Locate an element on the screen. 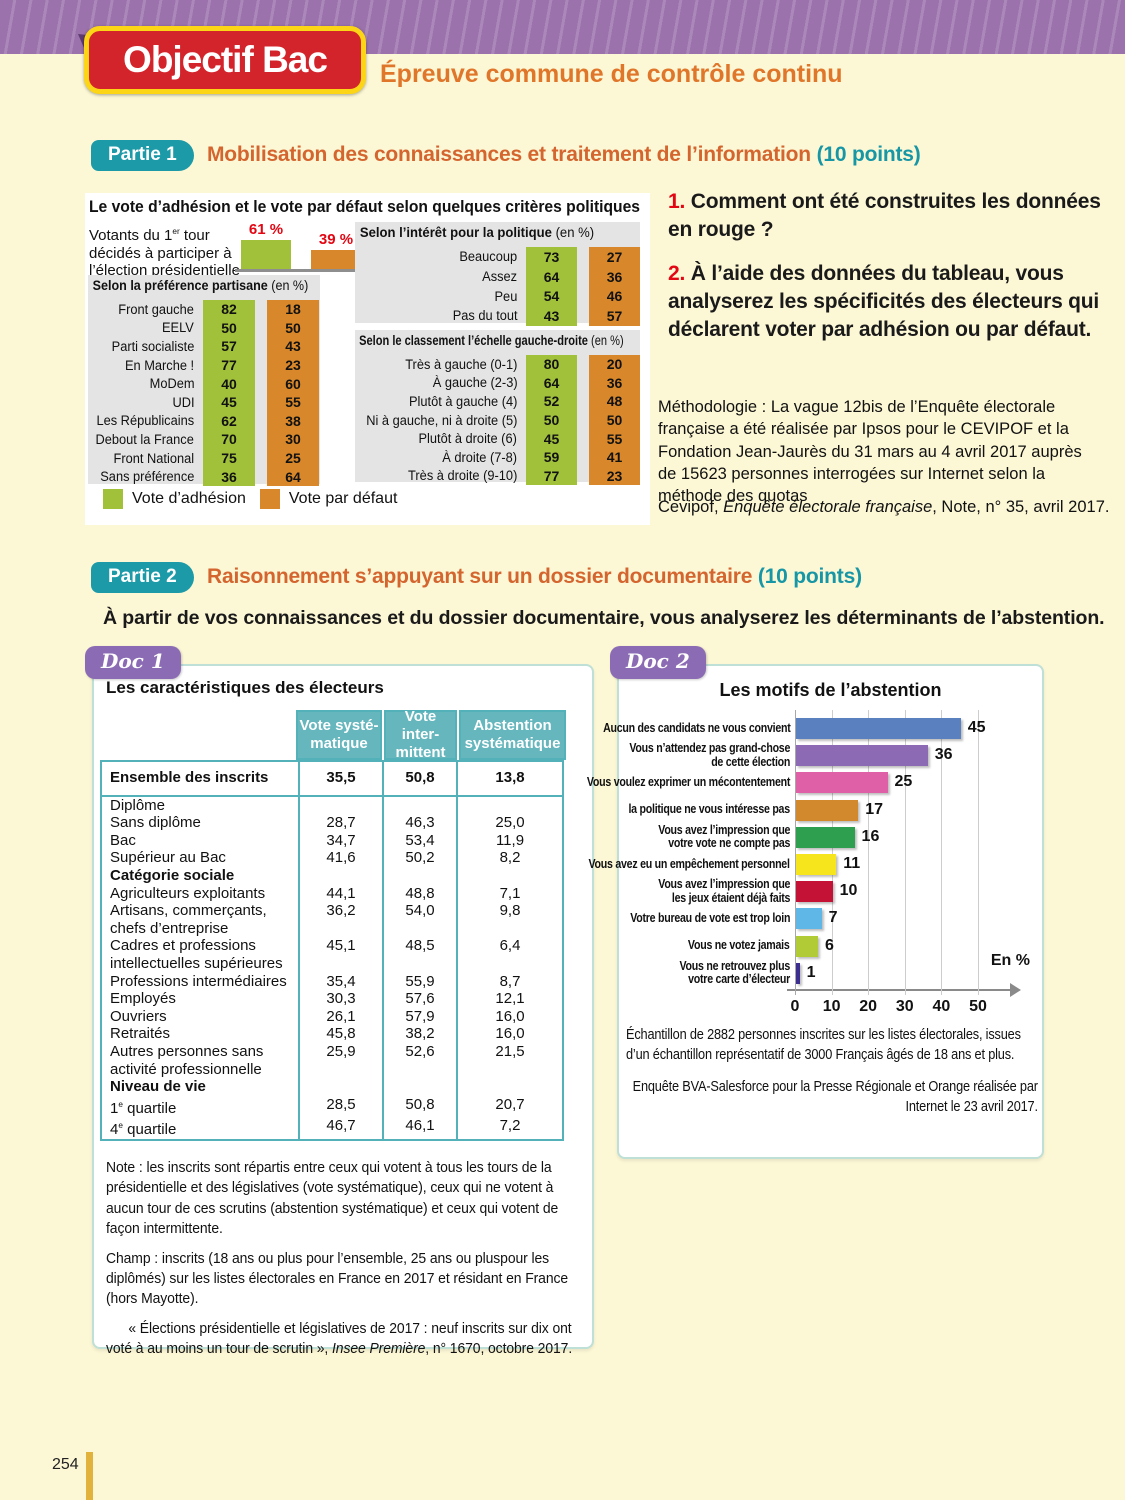 The height and width of the screenshot is (1500, 1125). x-axis-unit-label: En % is located at coordinates (1010, 960).